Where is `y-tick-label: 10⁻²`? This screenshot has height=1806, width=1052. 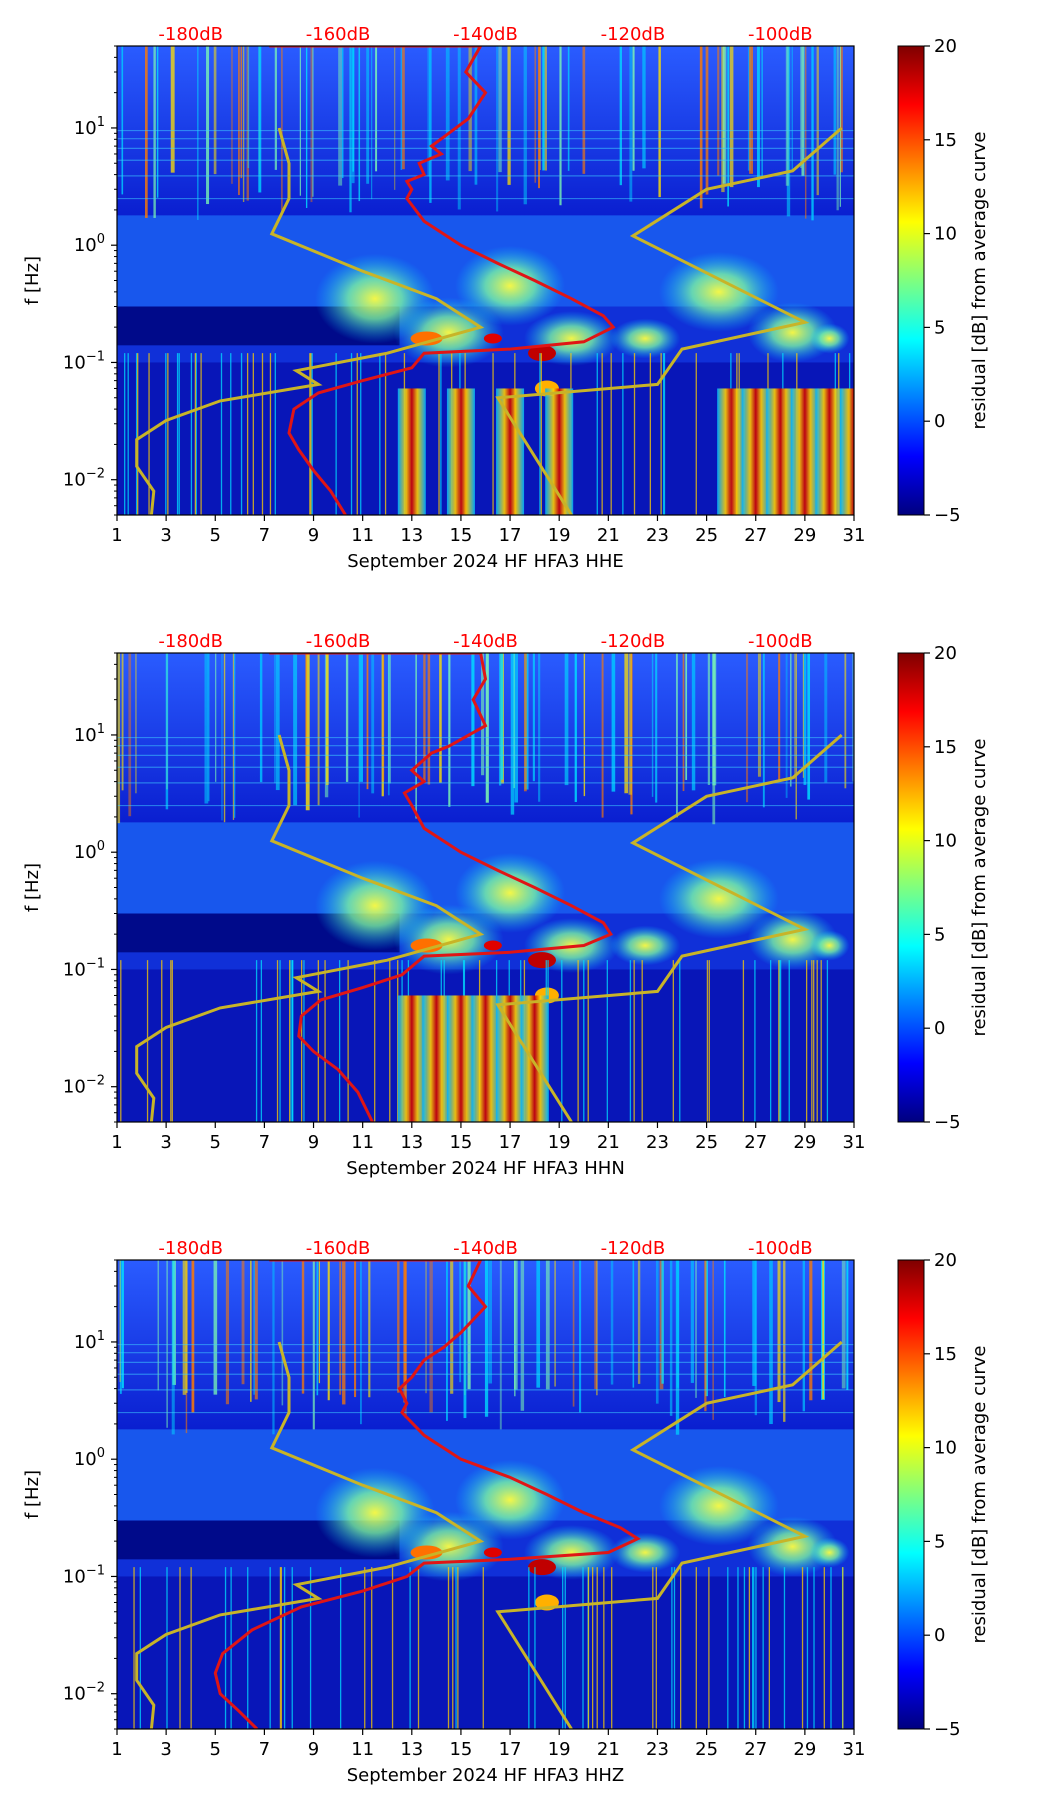 y-tick-label: 10⁻² is located at coordinates (84, 1086).